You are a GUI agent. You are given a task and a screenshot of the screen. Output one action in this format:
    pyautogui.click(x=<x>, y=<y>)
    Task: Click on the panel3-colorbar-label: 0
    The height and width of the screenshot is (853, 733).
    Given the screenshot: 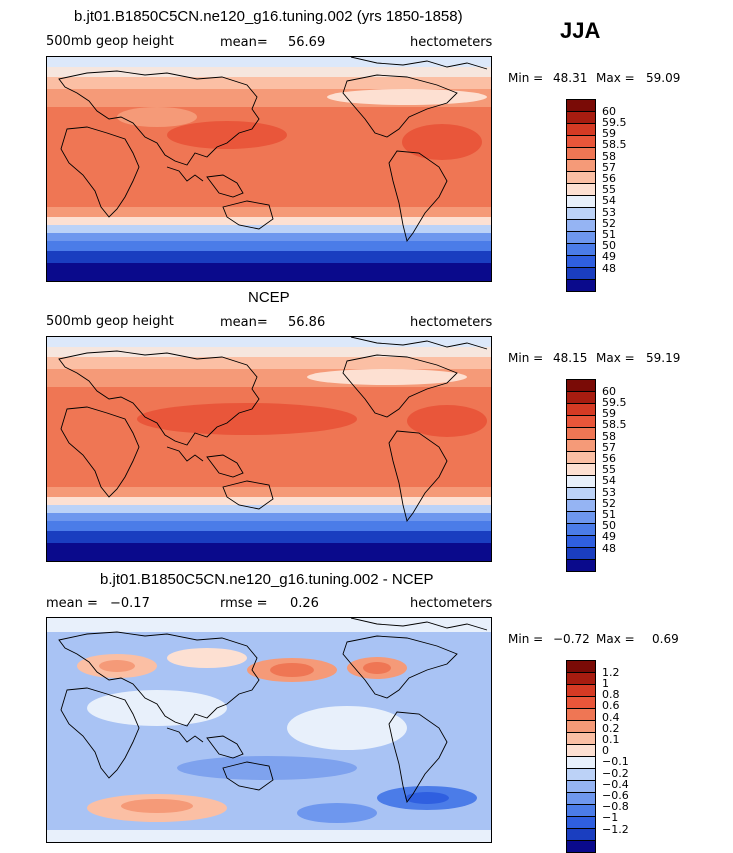 What is the action you would take?
    pyautogui.click(x=605, y=750)
    